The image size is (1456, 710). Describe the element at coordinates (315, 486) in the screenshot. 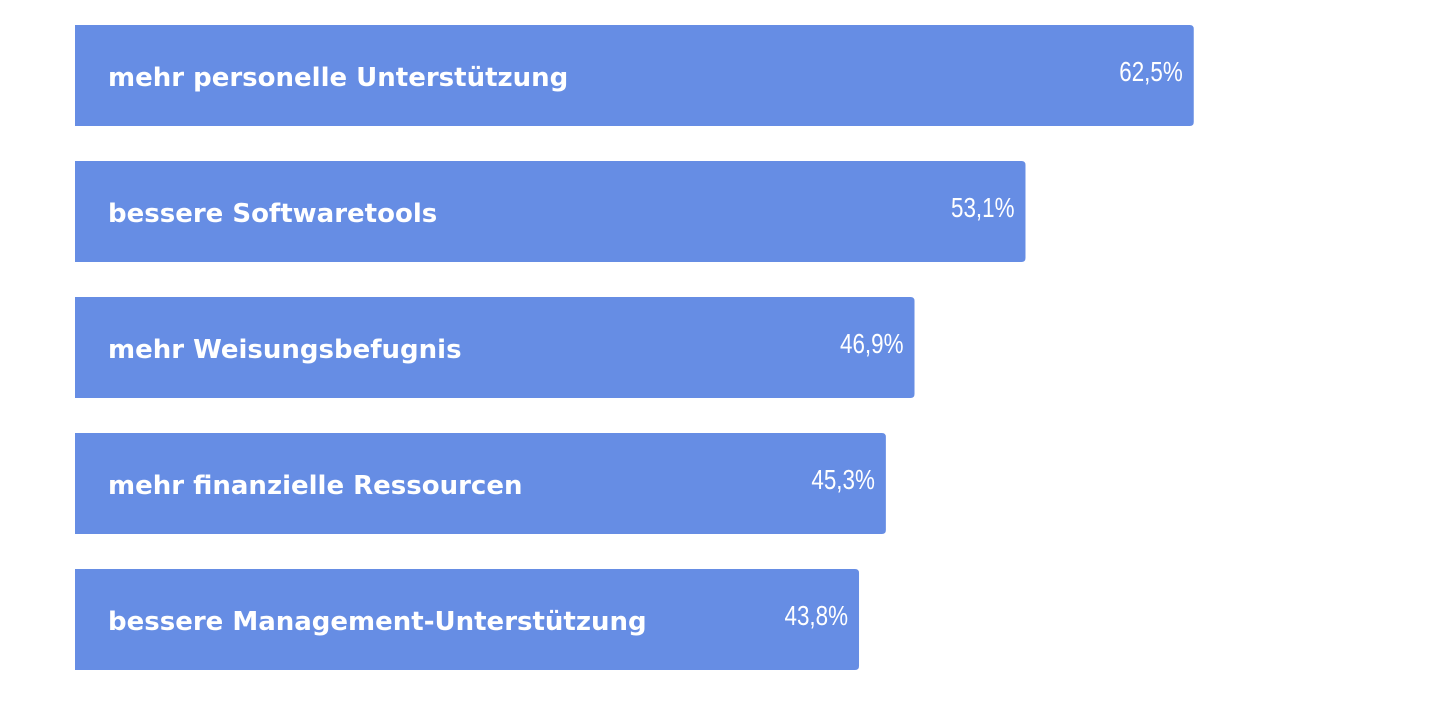

I see `category-label: mehr finanzielle Ressourcen` at that location.